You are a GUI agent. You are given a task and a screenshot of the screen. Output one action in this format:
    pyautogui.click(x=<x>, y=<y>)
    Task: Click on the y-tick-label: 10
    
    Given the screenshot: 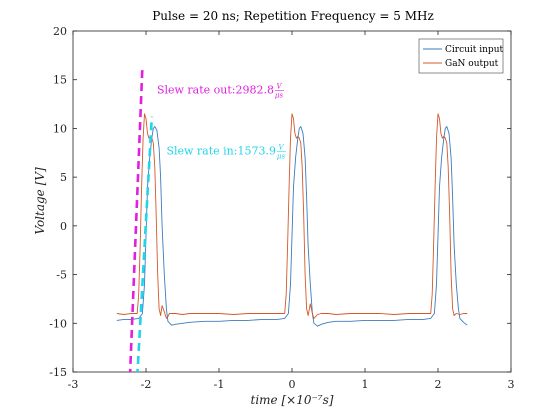 What is the action you would take?
    pyautogui.click(x=60, y=128)
    